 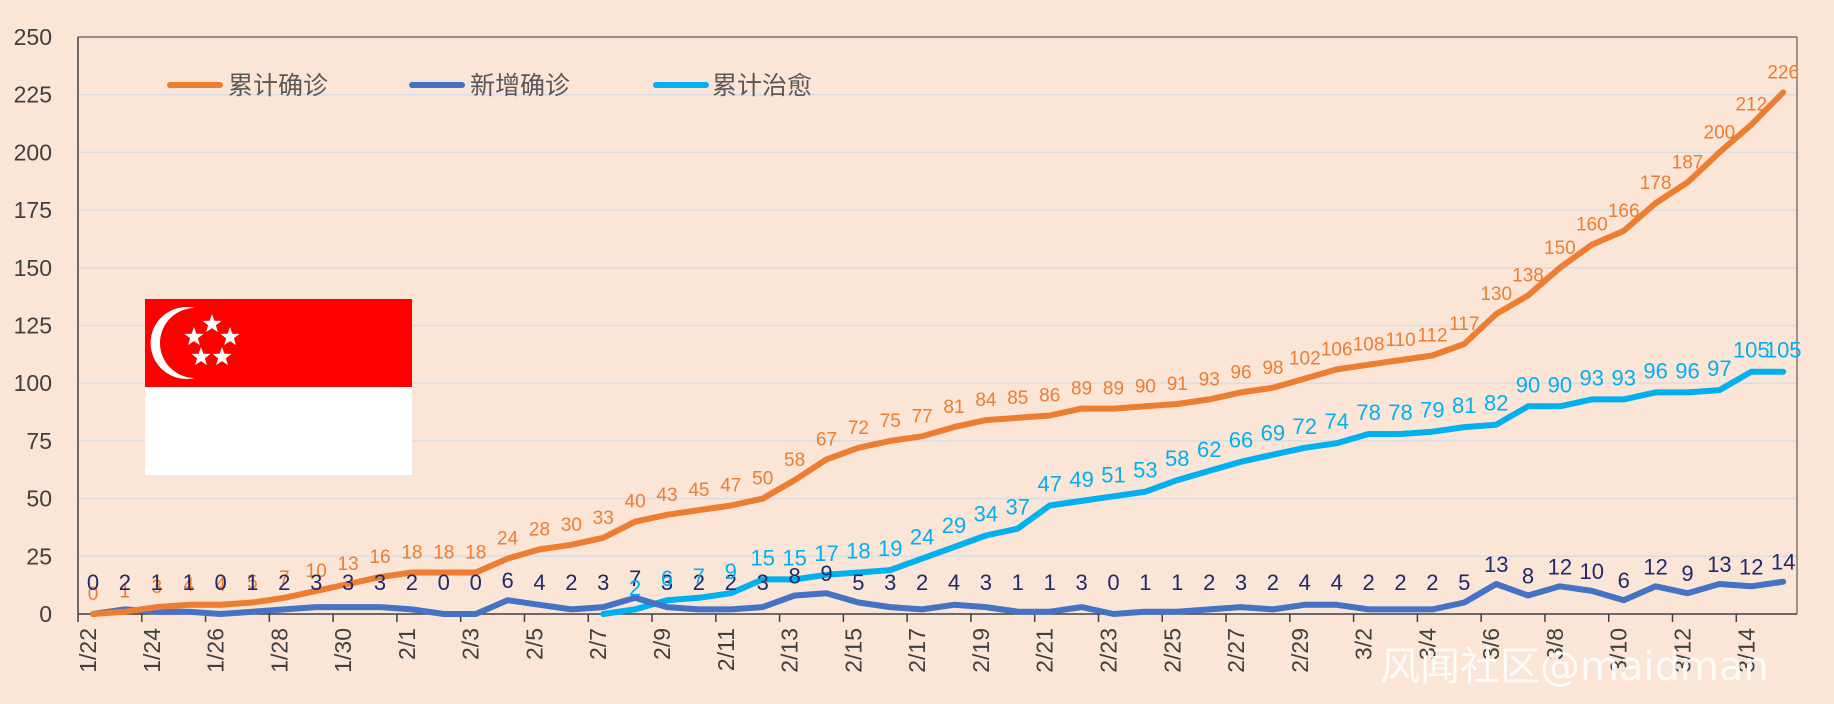 What do you see at coordinates (635, 587) in the screenshot?
I see `data-label-total-cured: 2` at bounding box center [635, 587].